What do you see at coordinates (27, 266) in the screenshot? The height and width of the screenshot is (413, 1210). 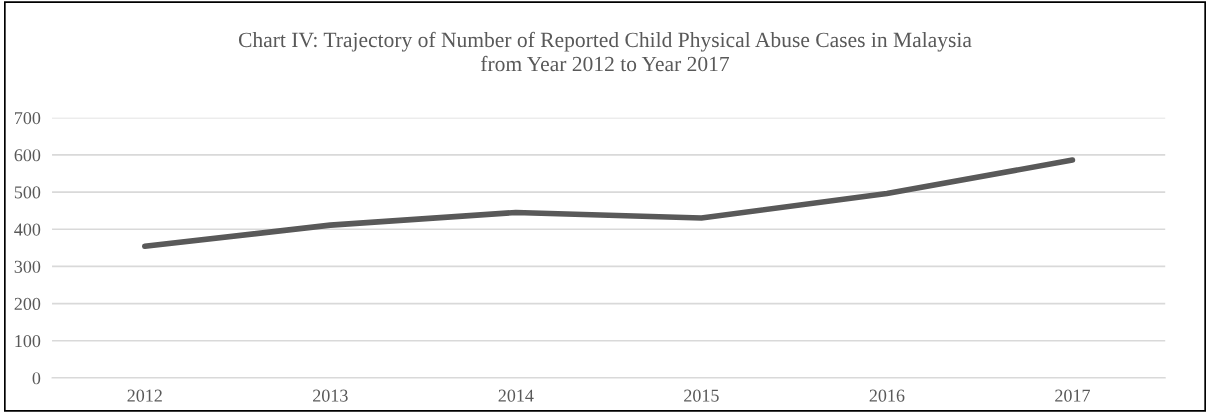 I see `y-tick-label: 300` at bounding box center [27, 266].